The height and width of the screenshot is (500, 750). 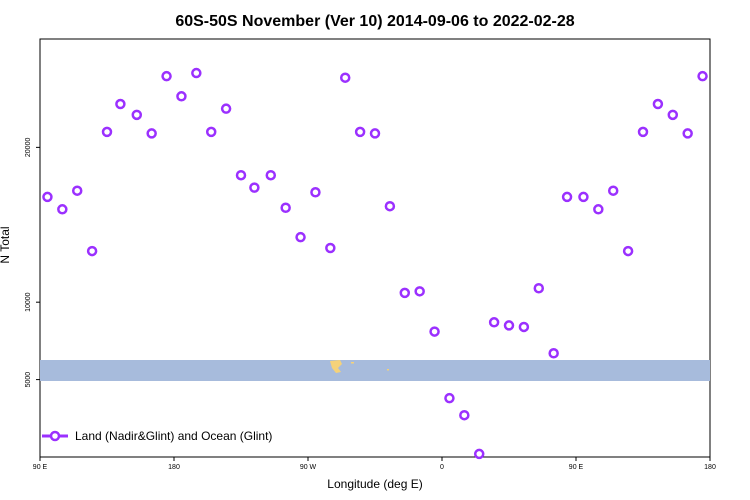 I want to click on y-tick-label: 5000, so click(x=28, y=380).